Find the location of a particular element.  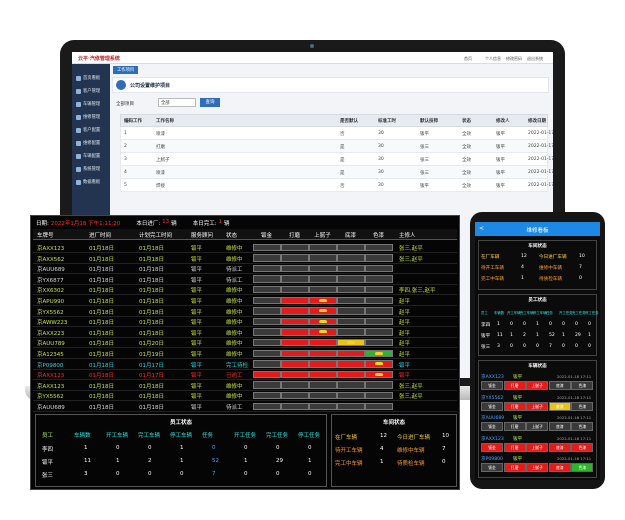

staff-header: 停工任务 is located at coordinates (309, 436).